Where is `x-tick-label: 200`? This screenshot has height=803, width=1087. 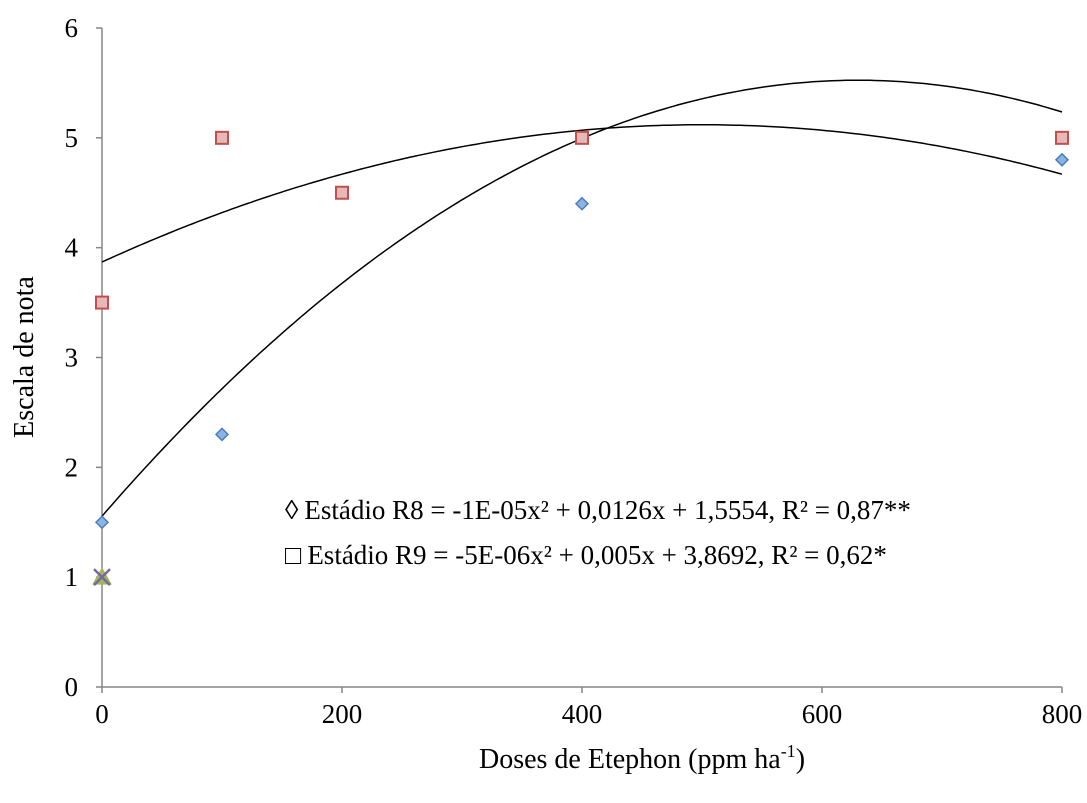
x-tick-label: 200 is located at coordinates (342, 714).